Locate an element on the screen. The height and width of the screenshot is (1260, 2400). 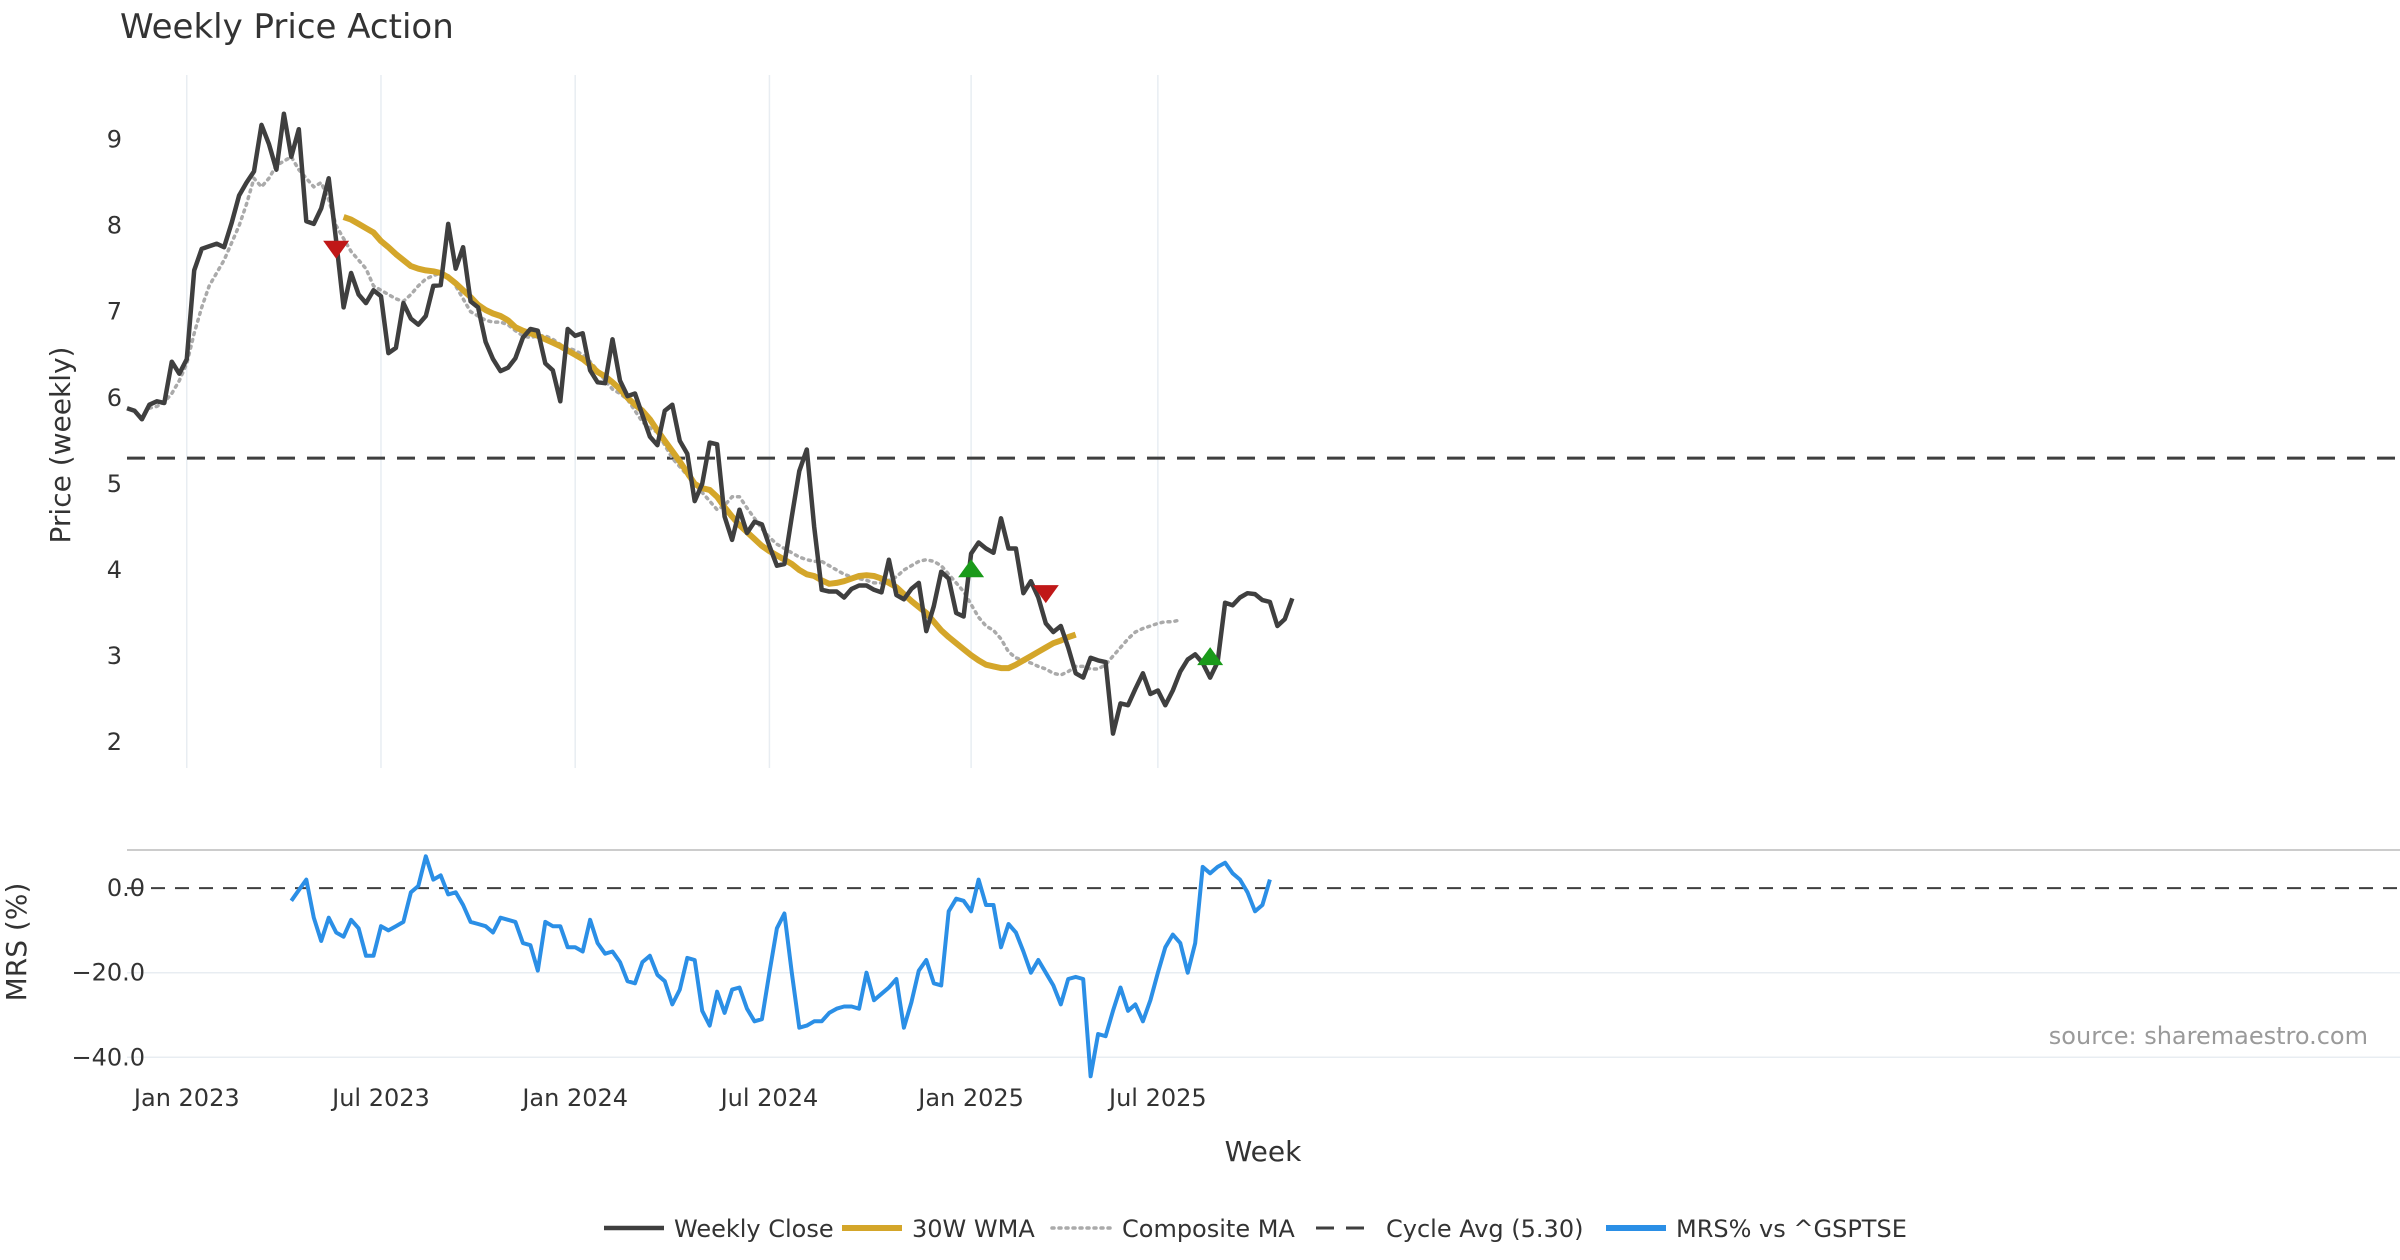
price-y-tick-label: 7 is located at coordinates (114, 312).